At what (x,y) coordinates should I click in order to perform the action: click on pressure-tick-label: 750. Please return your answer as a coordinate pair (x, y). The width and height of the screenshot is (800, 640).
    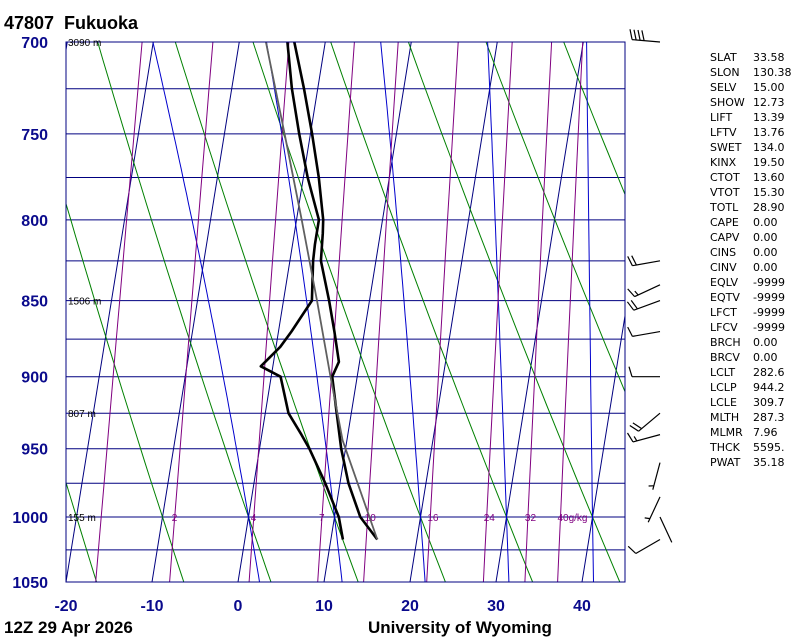
    Looking at the image, I should click on (34, 135).